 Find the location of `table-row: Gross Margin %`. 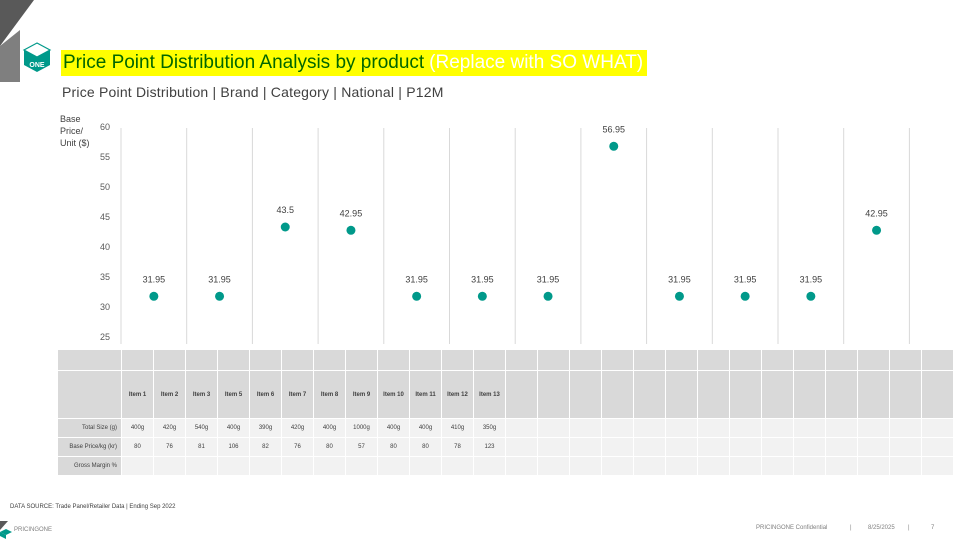

table-row: Gross Margin % is located at coordinates (505, 466).